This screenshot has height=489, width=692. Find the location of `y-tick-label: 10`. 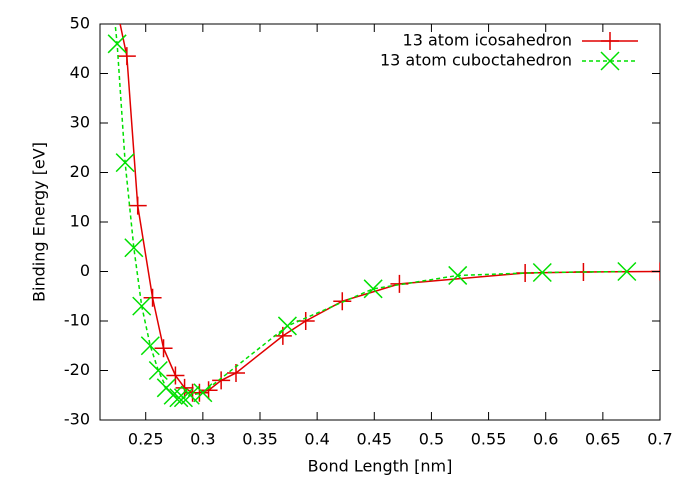

y-tick-label: 10 is located at coordinates (80, 221).